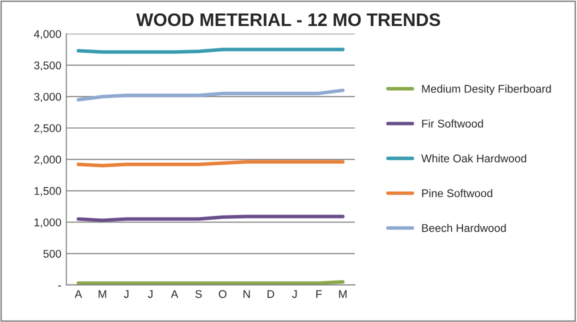  Describe the element at coordinates (48, 129) in the screenshot. I see `y-tick-label: 2,500` at that location.